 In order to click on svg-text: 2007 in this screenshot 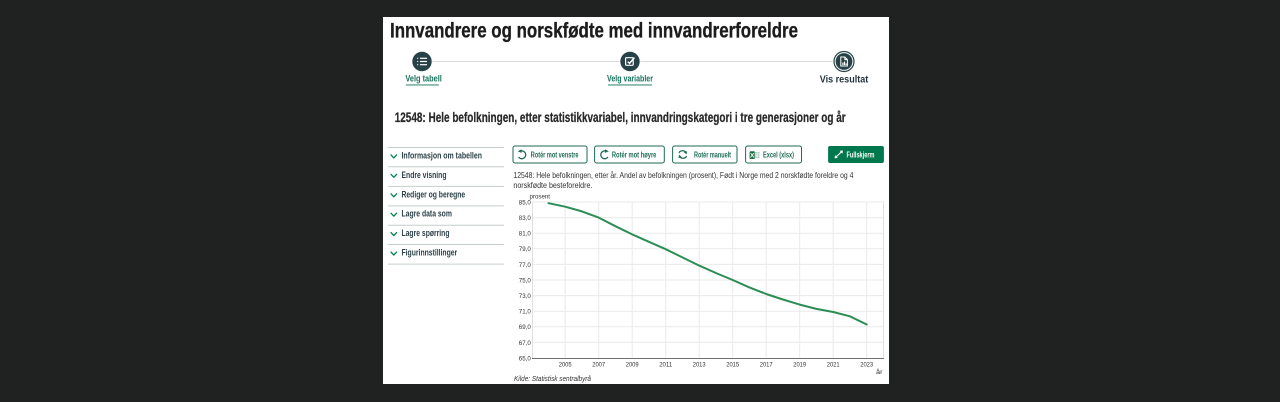, I will do `click(598, 365)`.